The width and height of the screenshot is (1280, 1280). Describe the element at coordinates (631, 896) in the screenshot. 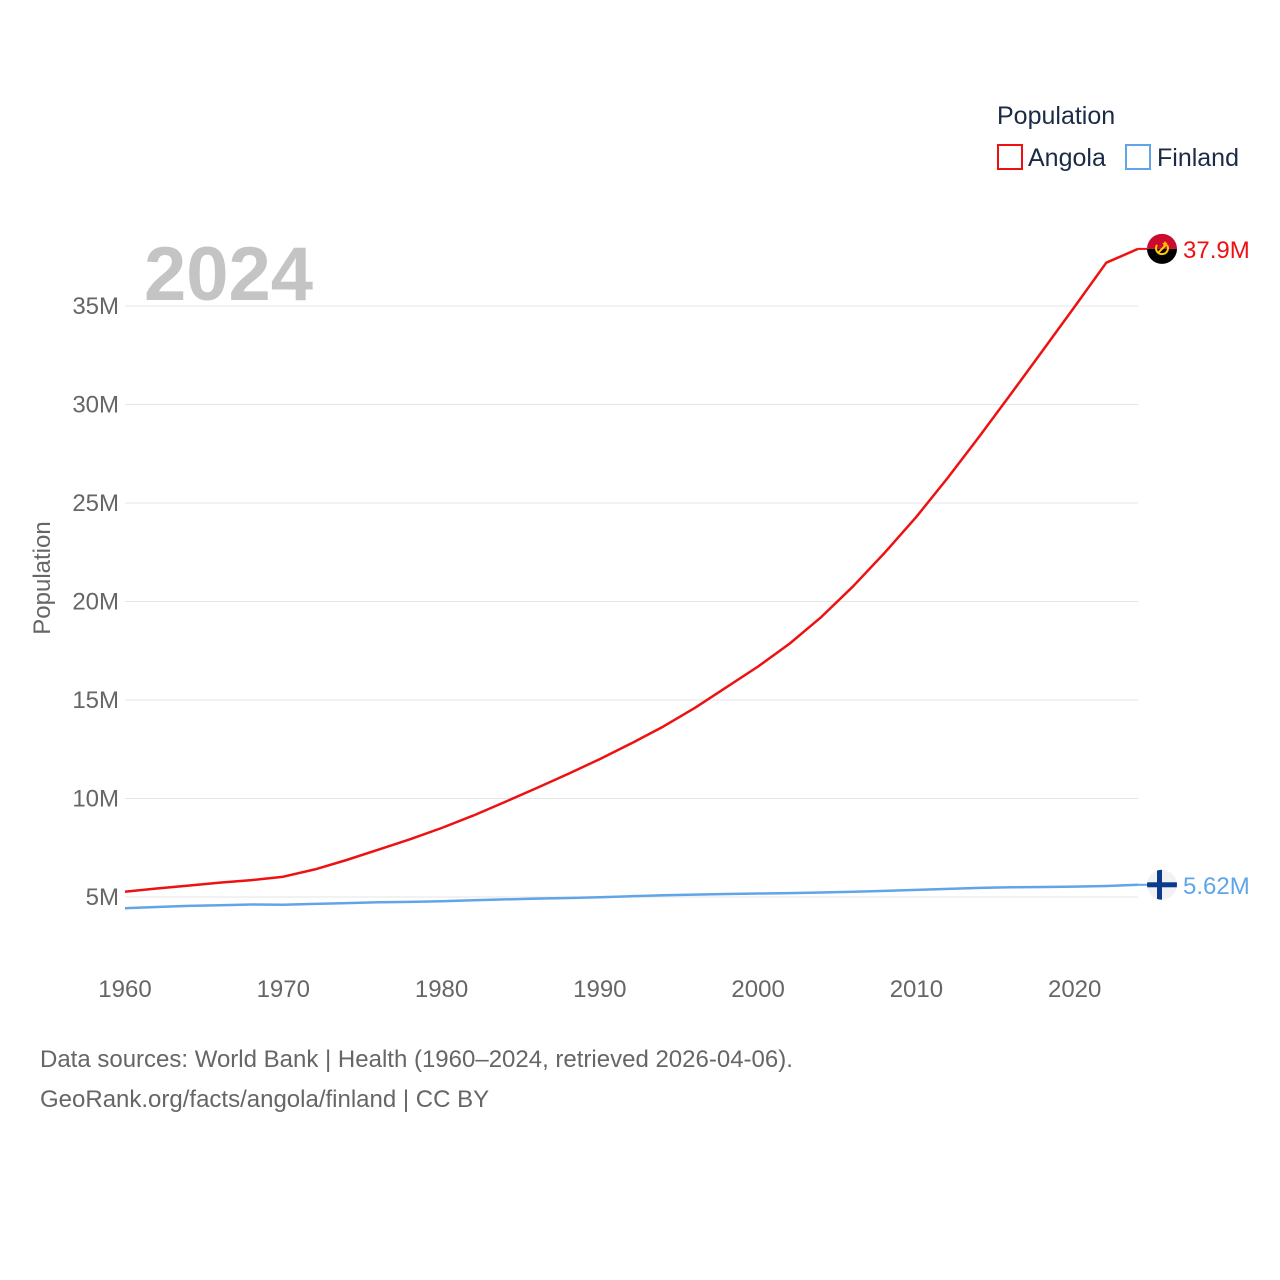

I see `series-line-finland` at that location.